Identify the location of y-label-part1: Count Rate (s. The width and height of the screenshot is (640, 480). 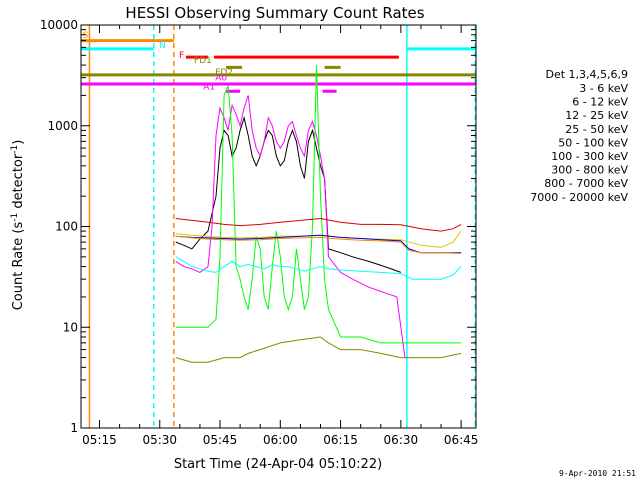
(18, 266).